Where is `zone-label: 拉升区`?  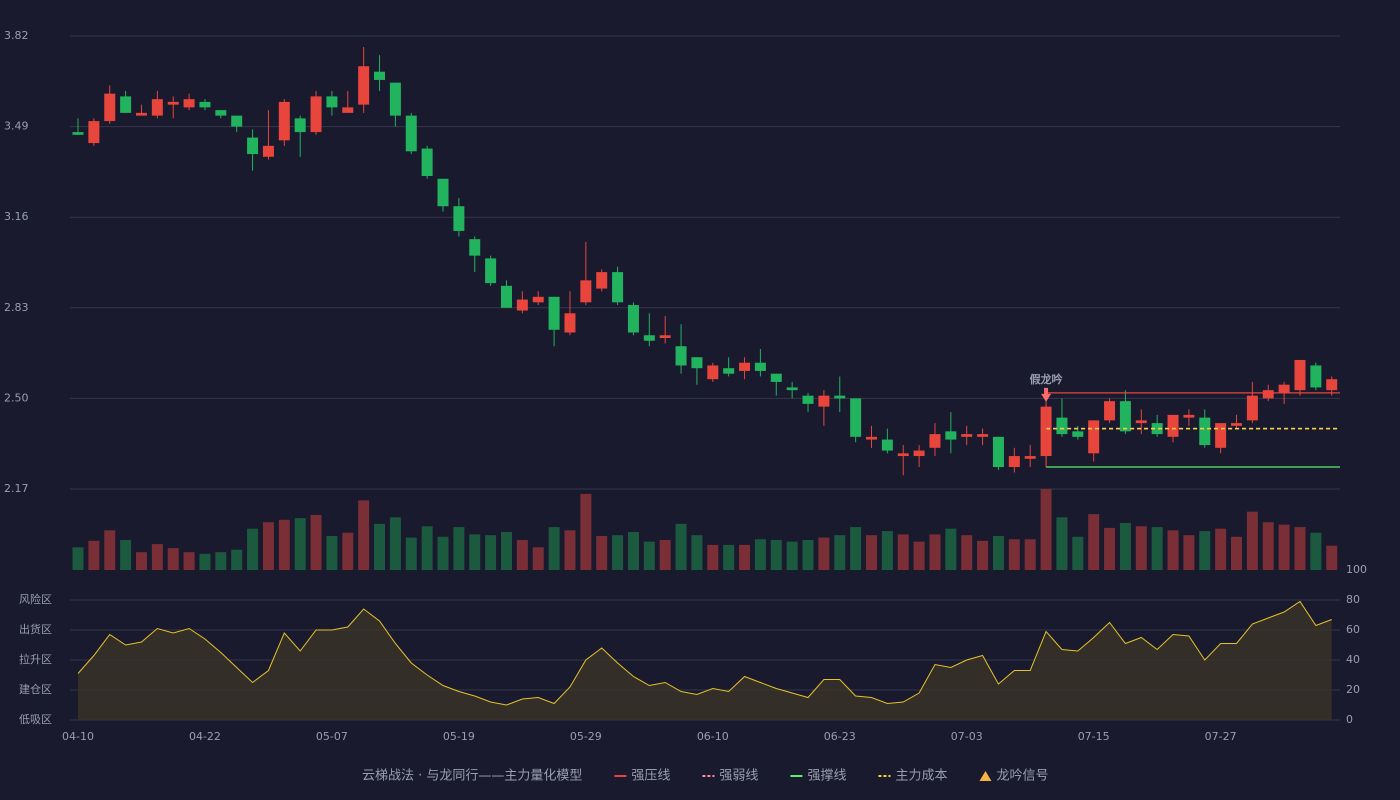
zone-label: 拉升区 is located at coordinates (35, 659).